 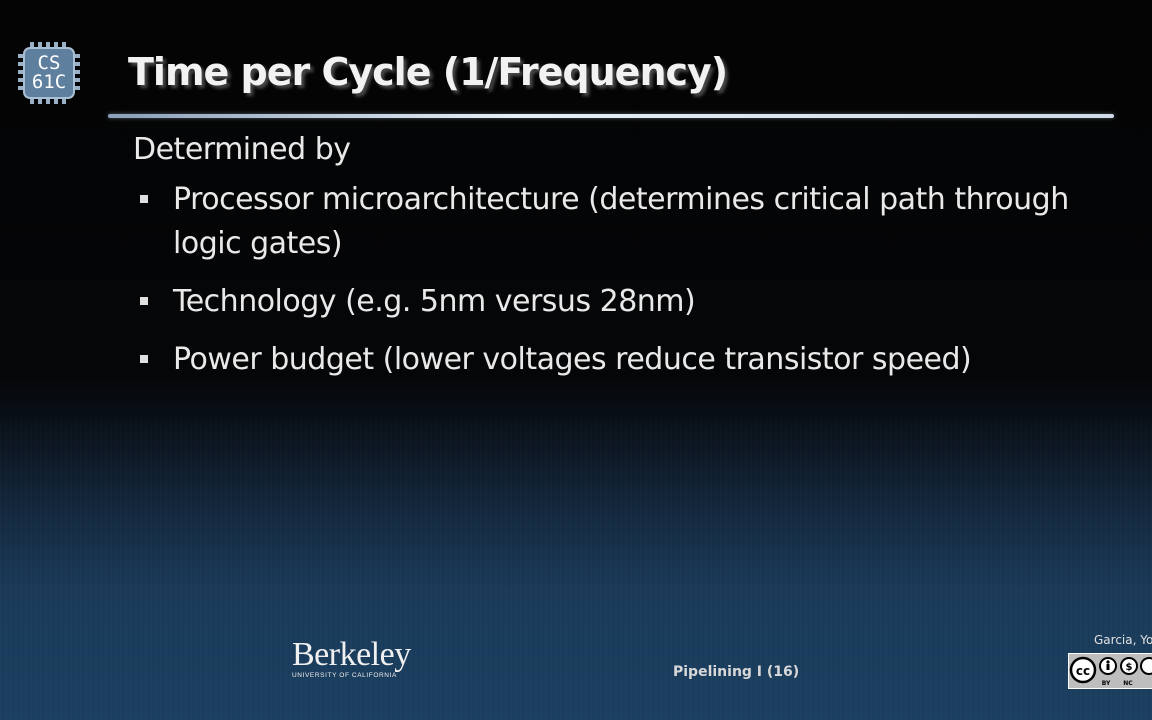 I want to click on lead-text: Determined by, so click(x=242, y=149).